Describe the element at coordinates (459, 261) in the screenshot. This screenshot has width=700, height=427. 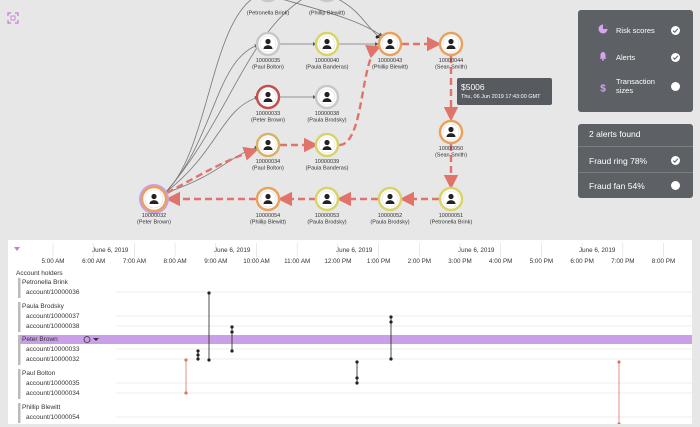
I see `timeline-time-label: 3:00 PM` at that location.